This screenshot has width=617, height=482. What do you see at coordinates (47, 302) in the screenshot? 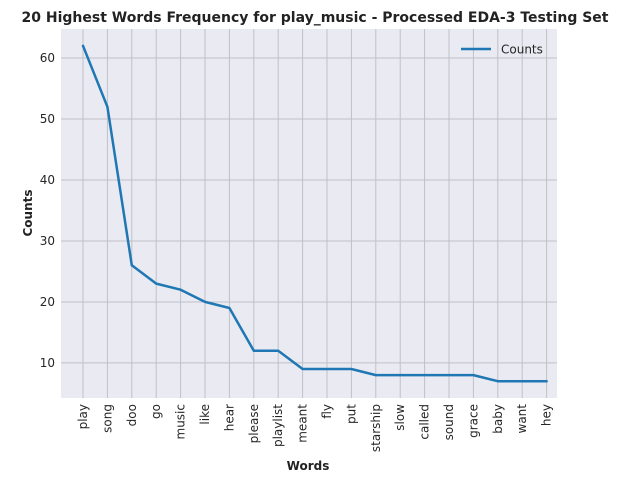
I see `y-tick-label: 20` at bounding box center [47, 302].